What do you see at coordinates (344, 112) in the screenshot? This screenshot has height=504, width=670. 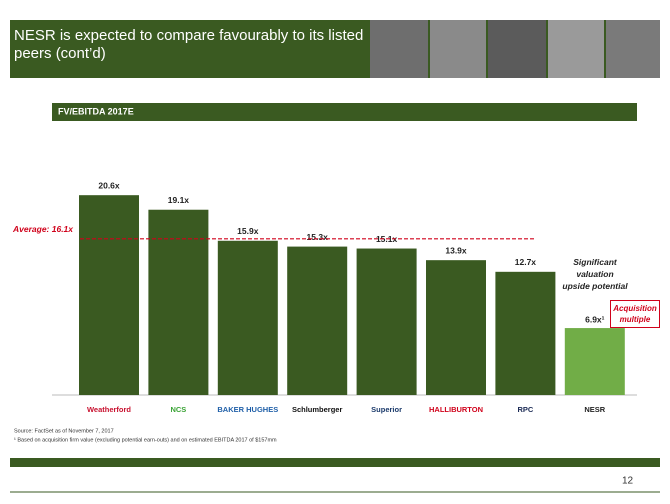 I see `subtitle-band` at bounding box center [344, 112].